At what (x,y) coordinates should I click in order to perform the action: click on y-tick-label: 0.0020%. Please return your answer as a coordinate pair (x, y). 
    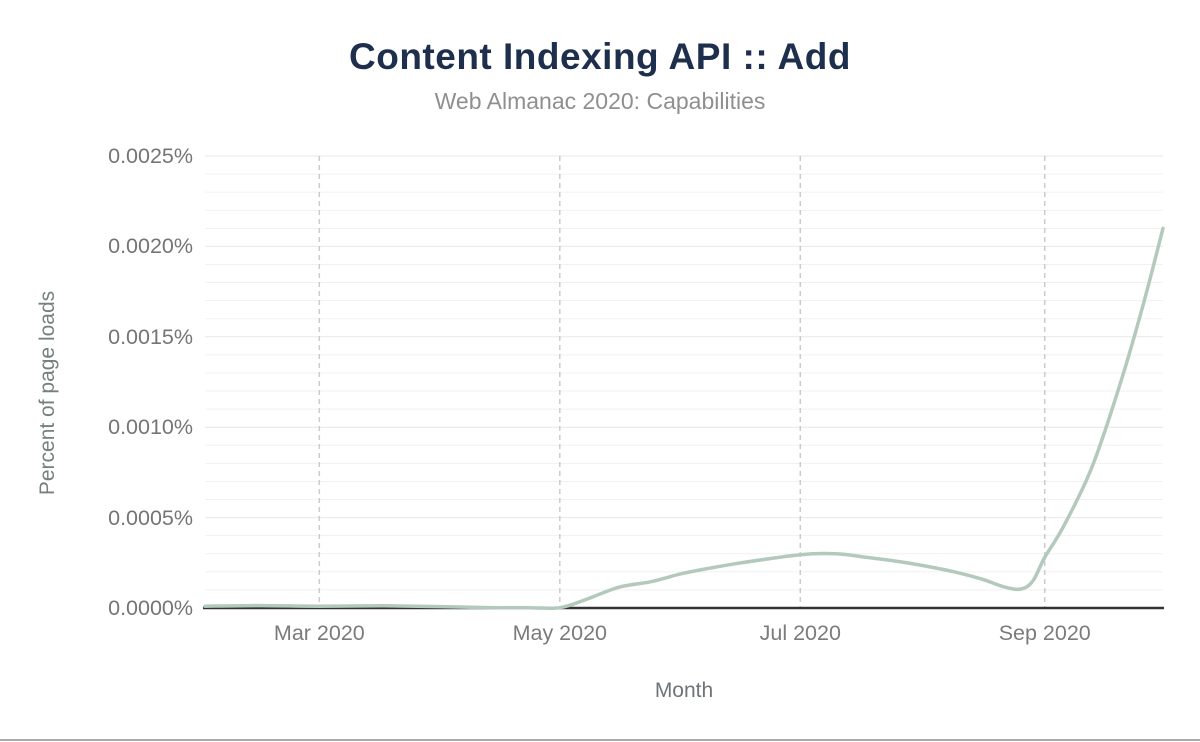
    Looking at the image, I should click on (150, 246).